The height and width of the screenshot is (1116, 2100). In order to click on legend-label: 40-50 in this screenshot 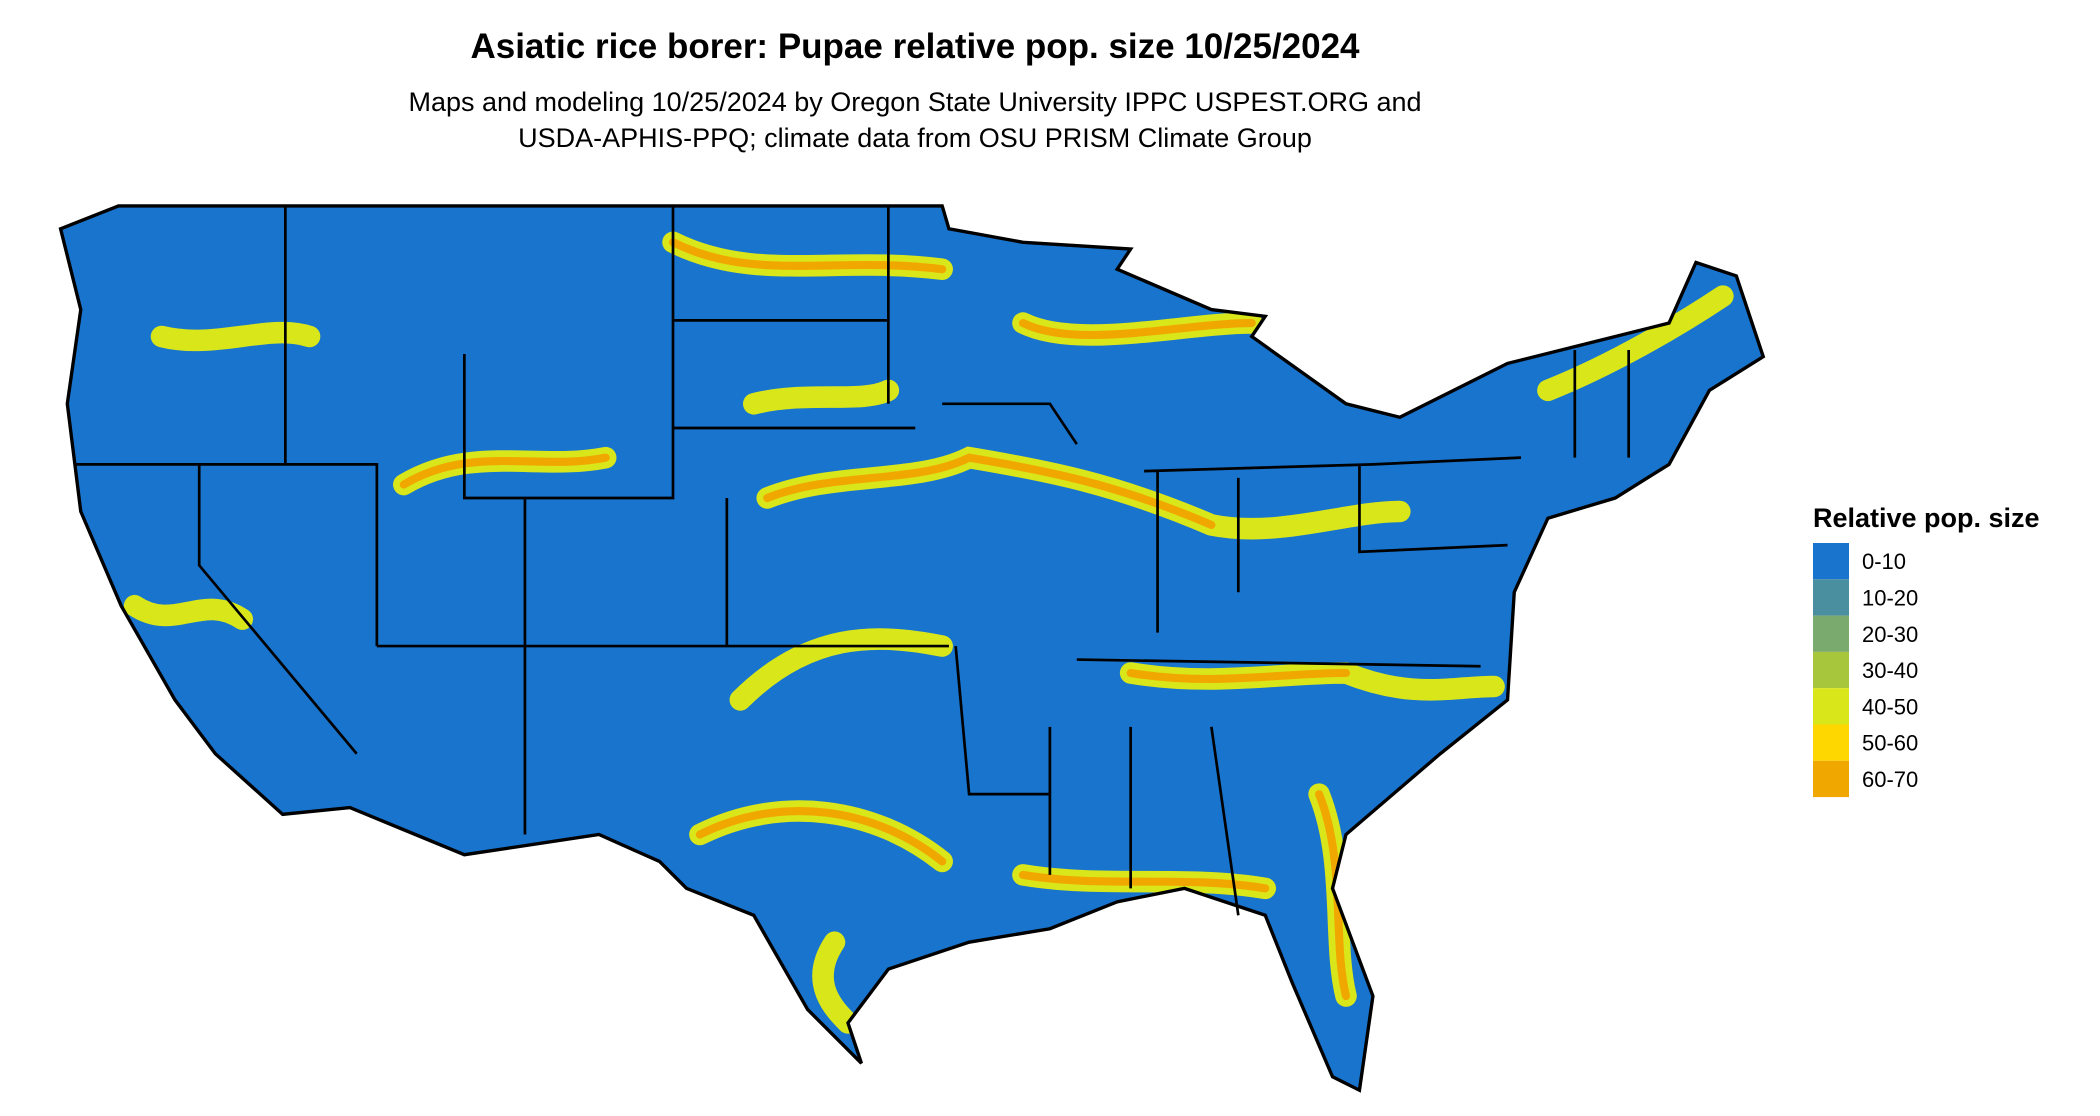, I will do `click(1890, 706)`.